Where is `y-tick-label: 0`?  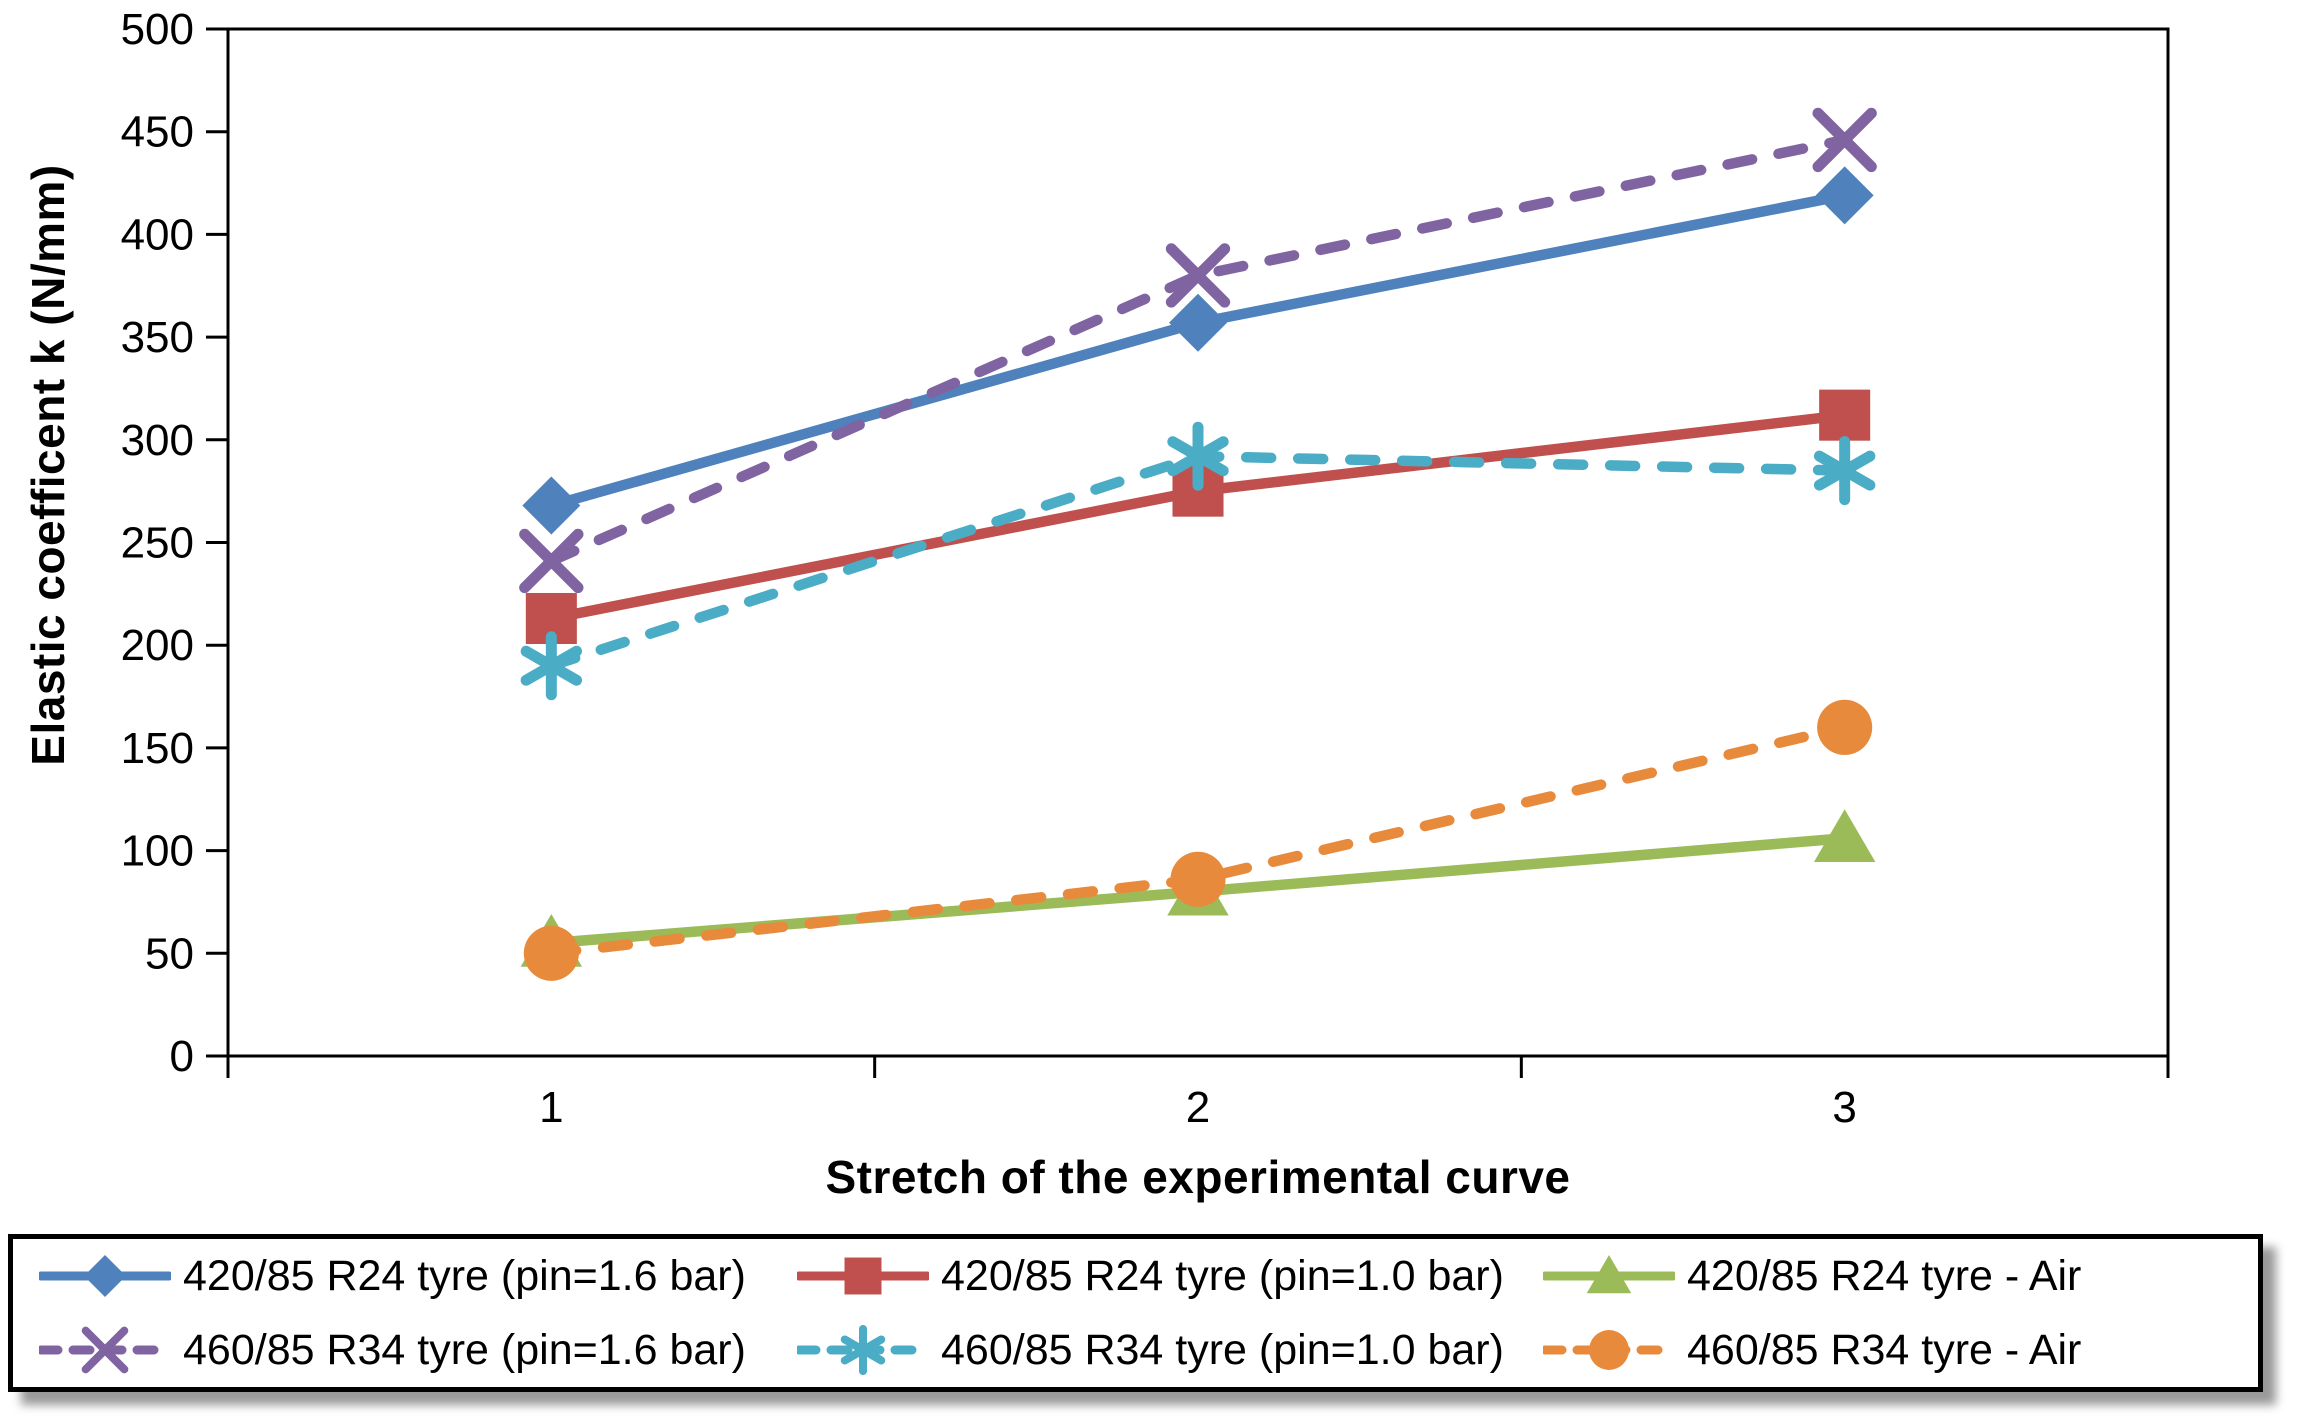
y-tick-label: 0 is located at coordinates (182, 1056).